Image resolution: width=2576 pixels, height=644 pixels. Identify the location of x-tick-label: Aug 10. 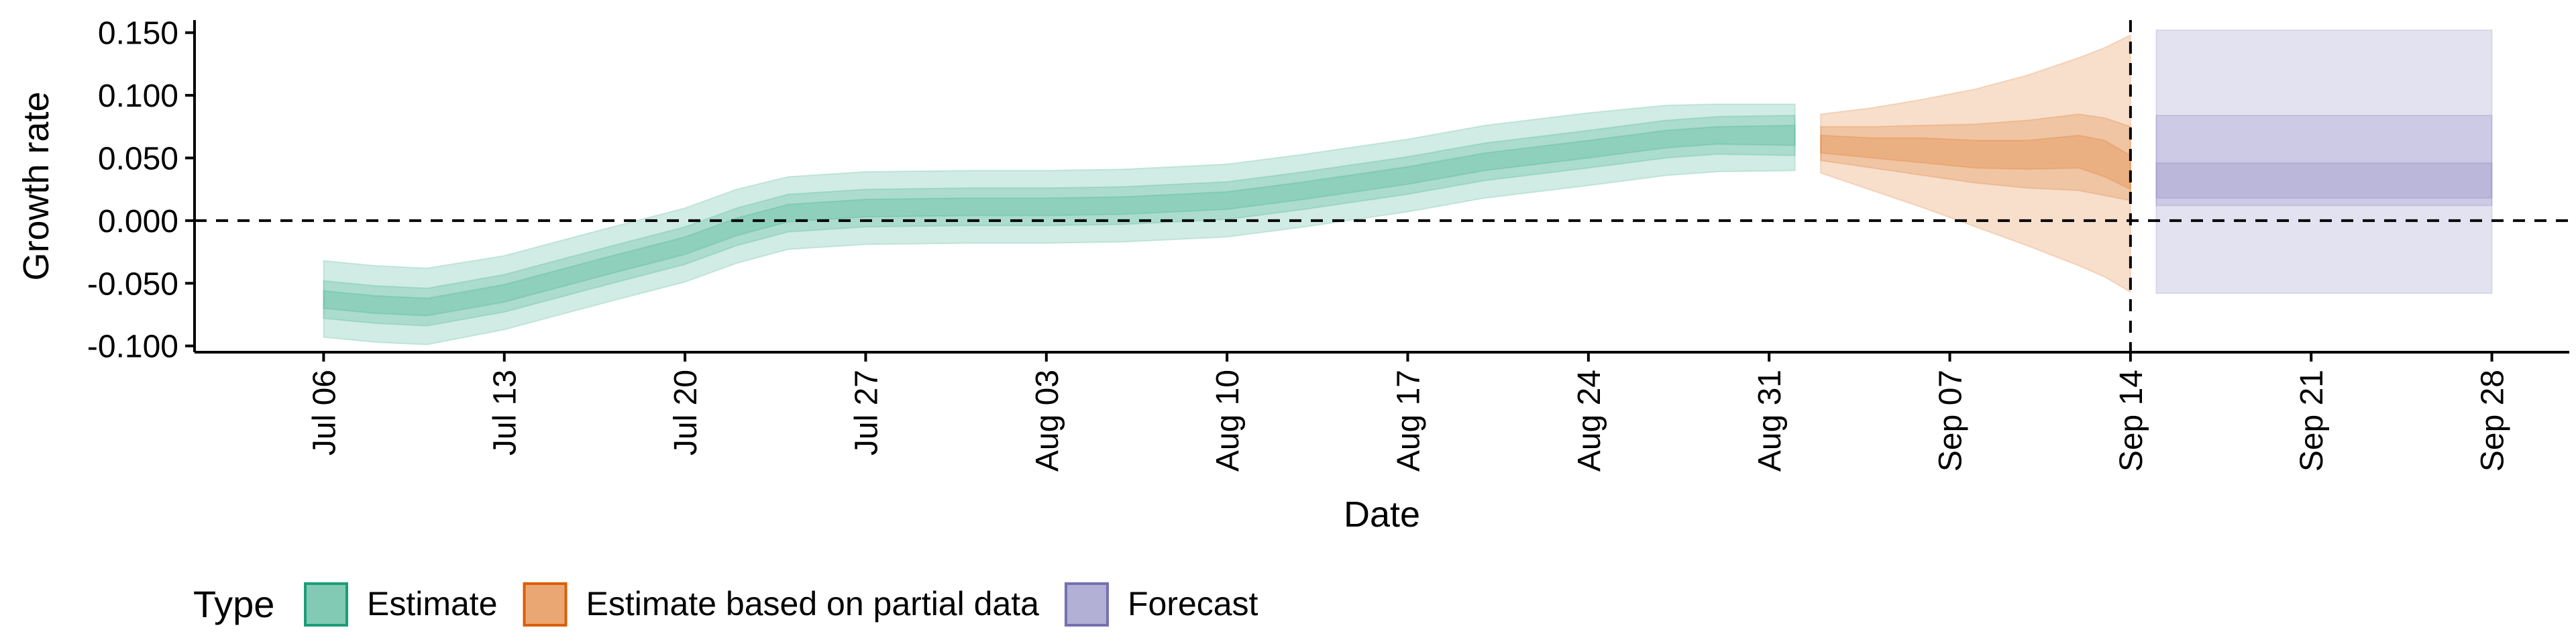
(1228, 421).